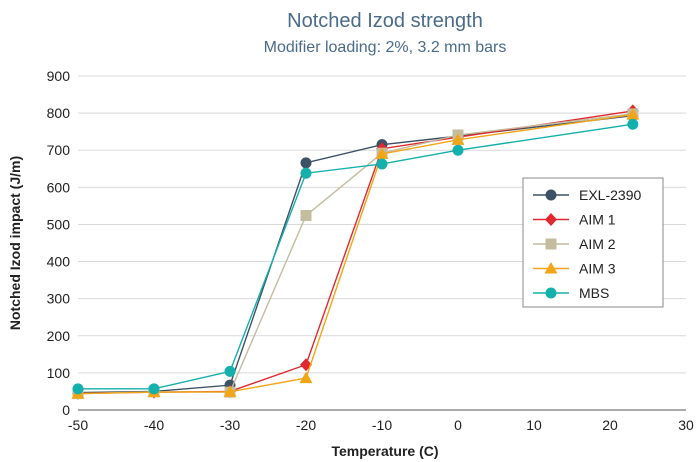  What do you see at coordinates (610, 425) in the screenshot?
I see `x-tick-label: 20` at bounding box center [610, 425].